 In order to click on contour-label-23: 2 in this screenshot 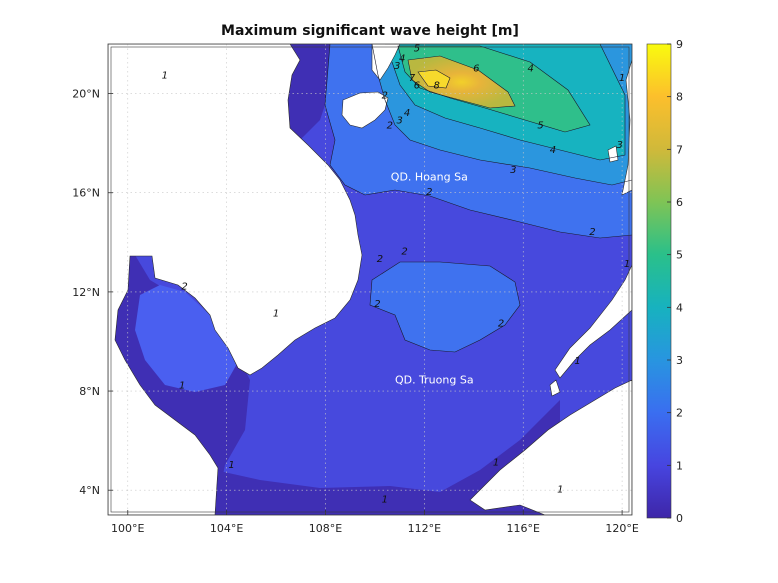, I will do `click(184, 286)`.